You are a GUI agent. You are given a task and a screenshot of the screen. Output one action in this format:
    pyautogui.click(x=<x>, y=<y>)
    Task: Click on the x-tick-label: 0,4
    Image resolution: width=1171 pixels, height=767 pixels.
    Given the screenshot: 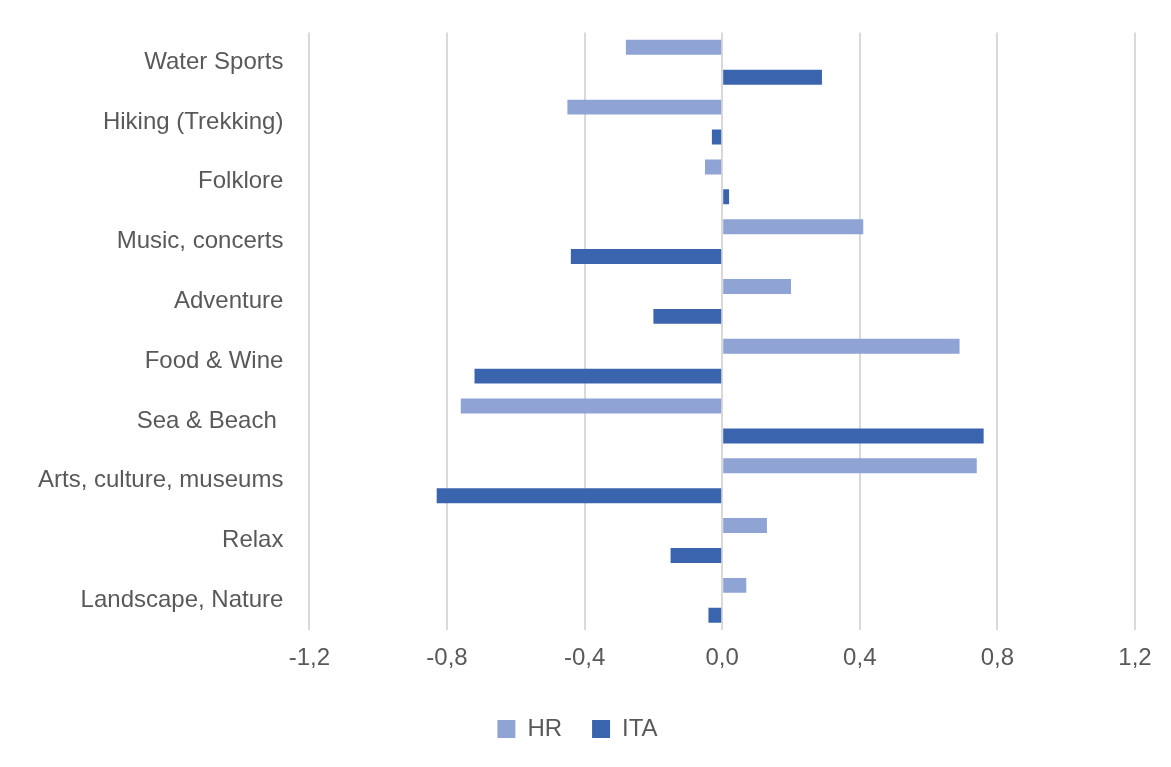 What is the action you would take?
    pyautogui.click(x=860, y=657)
    